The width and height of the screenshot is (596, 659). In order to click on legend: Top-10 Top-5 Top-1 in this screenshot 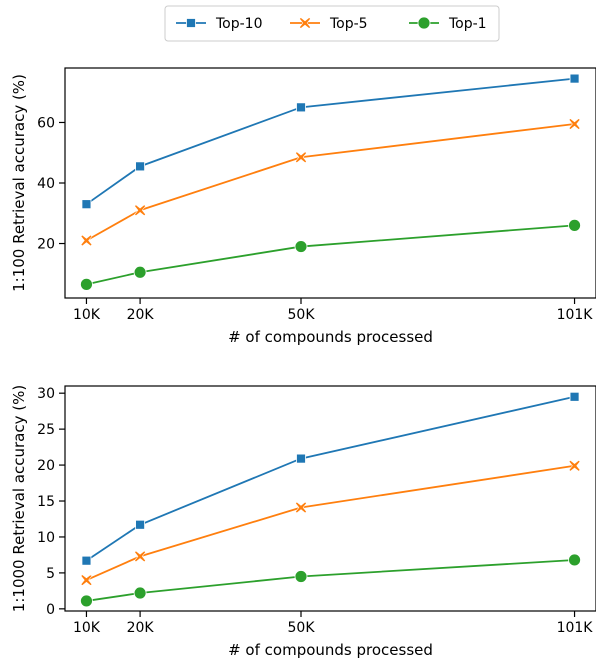, I will do `click(332, 23)`.